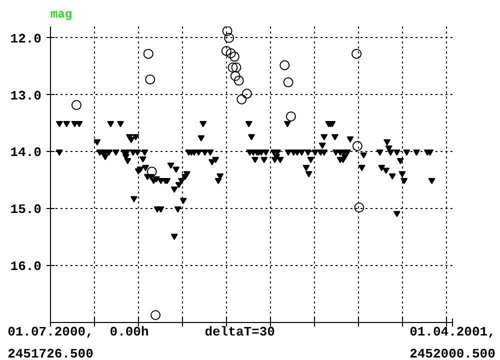 This screenshot has width=500, height=360. I want to click on y-tick-label: 13.0, so click(26, 96).